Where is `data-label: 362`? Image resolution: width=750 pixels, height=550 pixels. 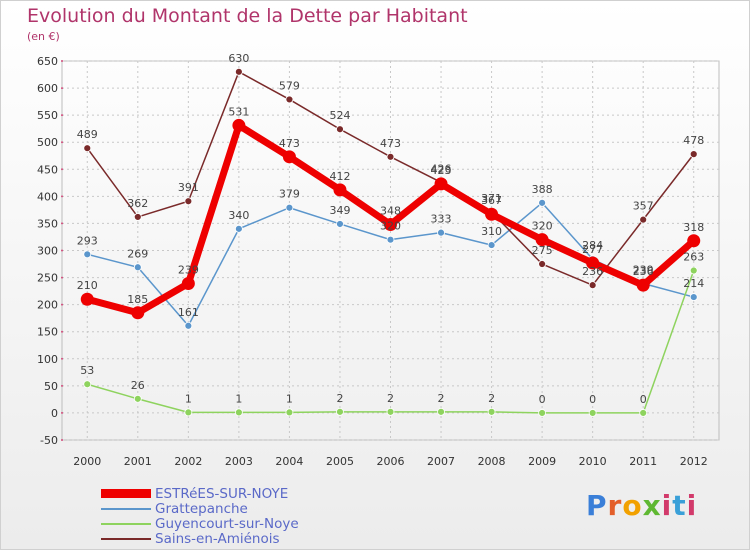
data-label: 362 is located at coordinates (137, 203).